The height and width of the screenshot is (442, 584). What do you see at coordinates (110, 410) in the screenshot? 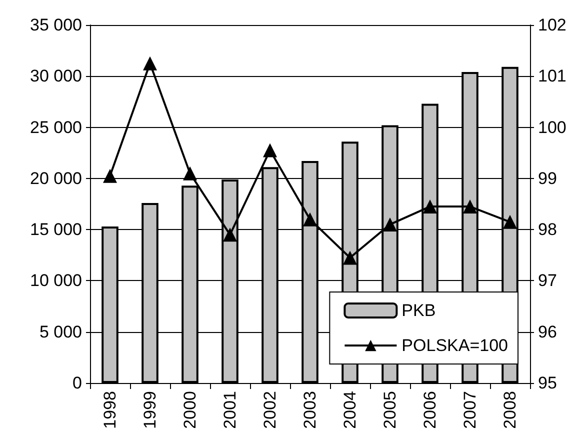
I see `x-tick-label: 1998` at bounding box center [110, 410].